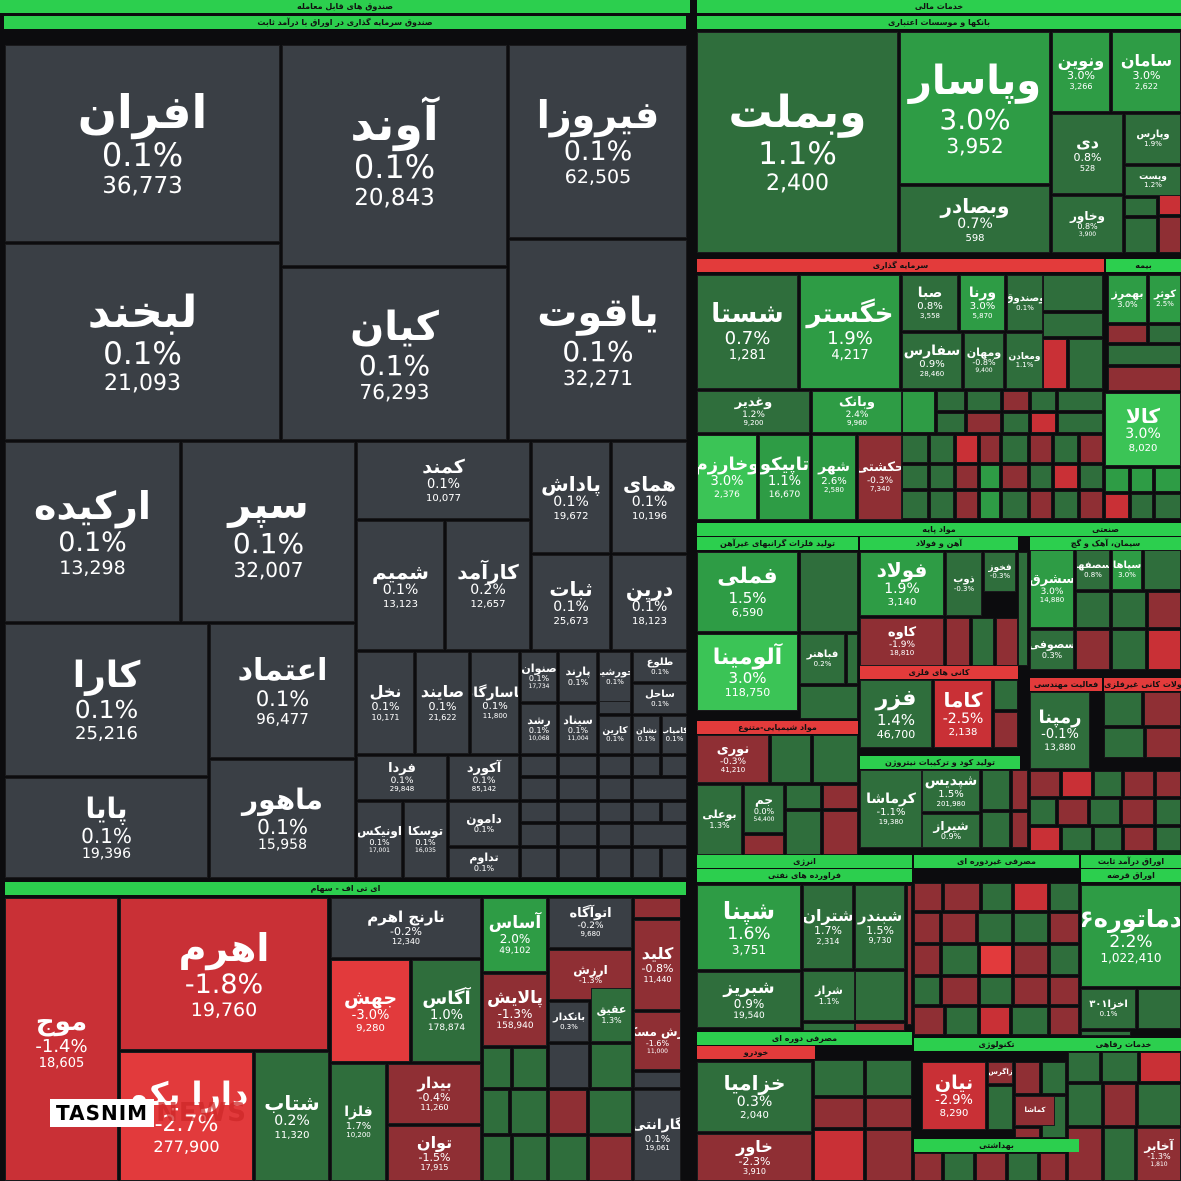  I want to click on stock-tile: کمند 0.1% 10,077, so click(443, 480).